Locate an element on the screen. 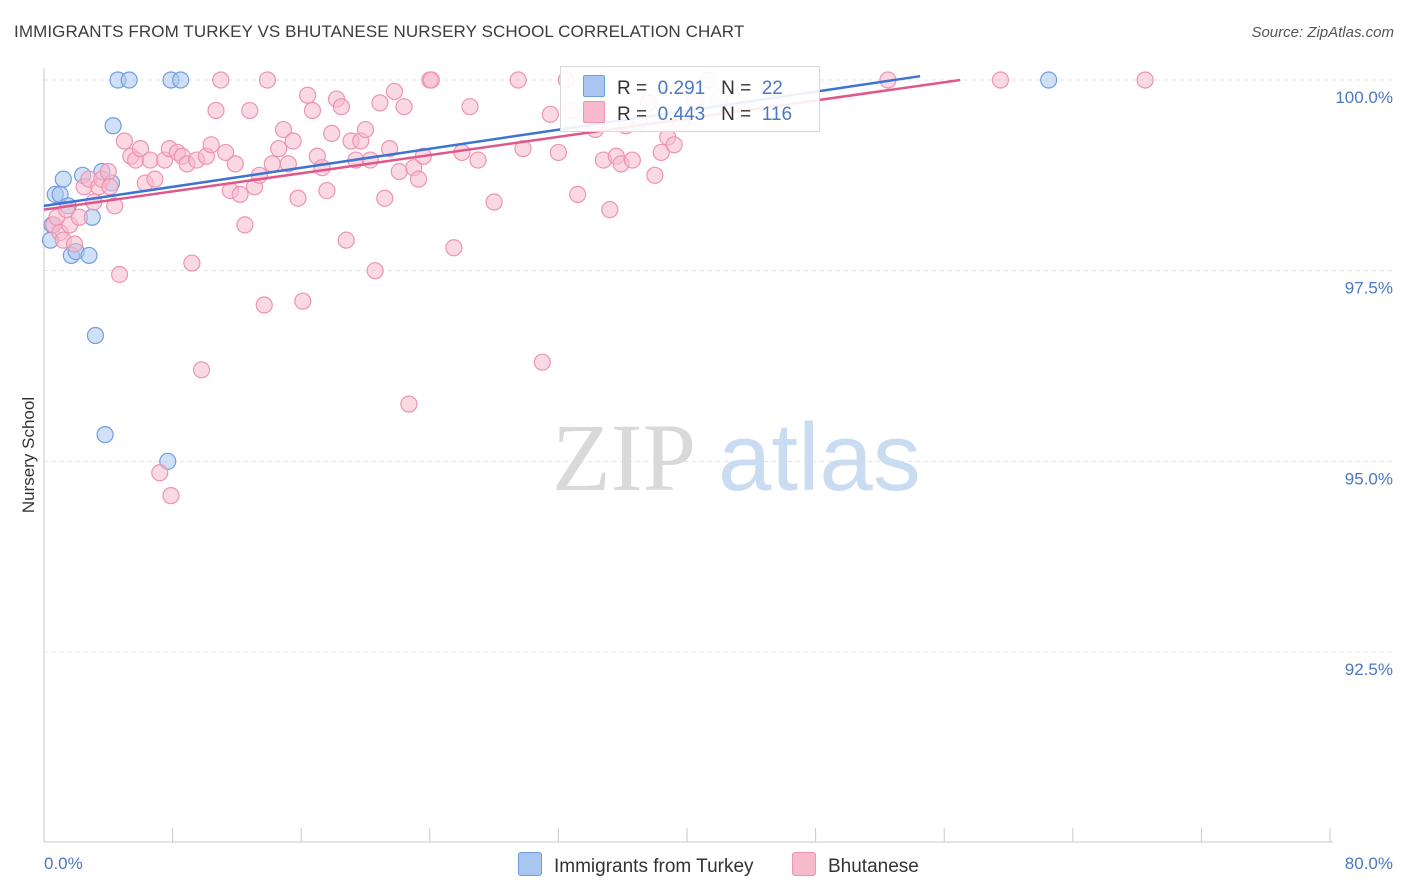  bhutan-swatch is located at coordinates (594, 112).